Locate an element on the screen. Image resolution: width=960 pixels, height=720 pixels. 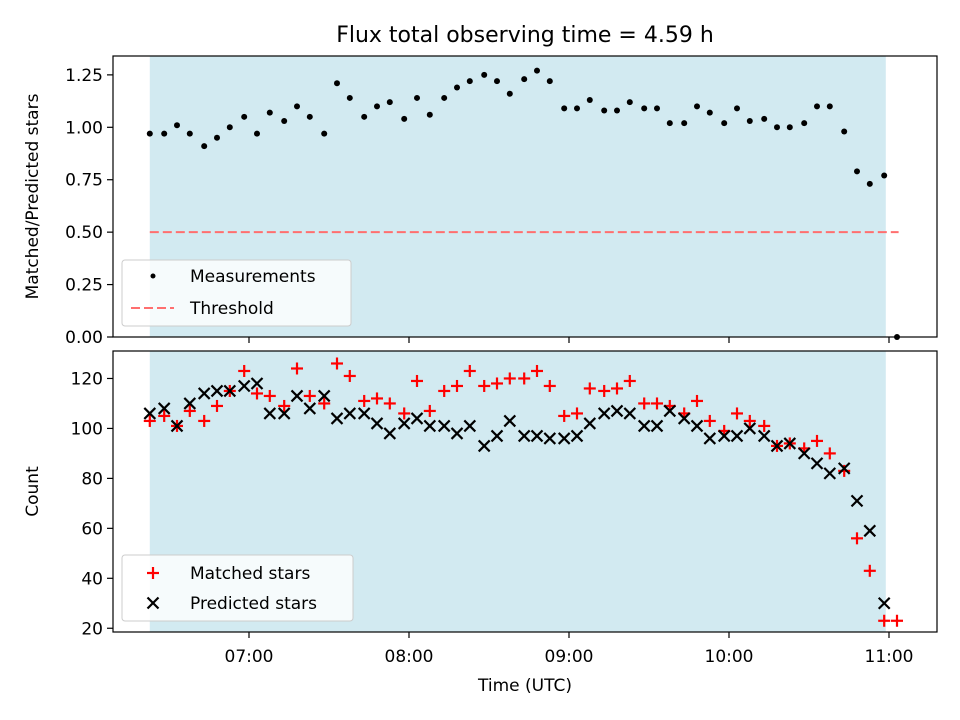
legend-matched-marker is located at coordinates (153, 573).